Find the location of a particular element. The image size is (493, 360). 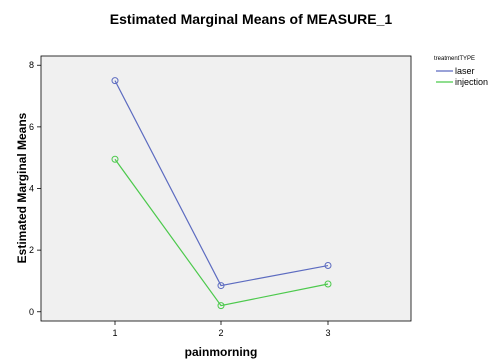

y-axis-label: Estimated Marginal Means is located at coordinates (22, 187).